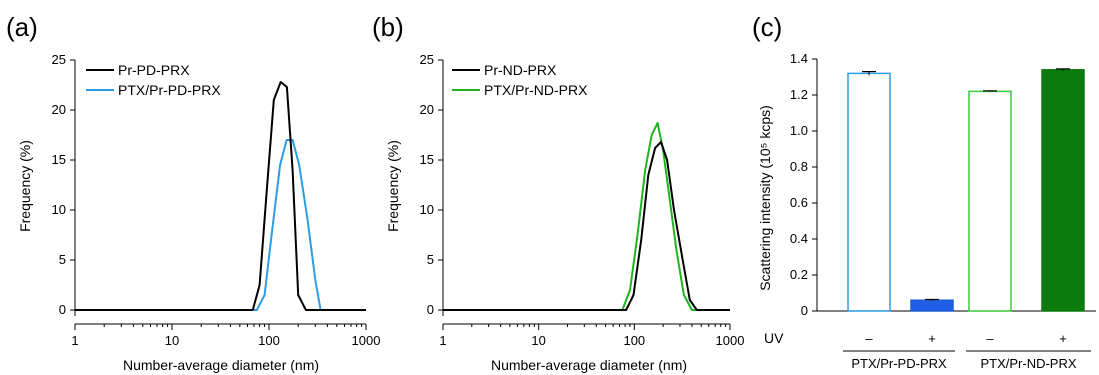  What do you see at coordinates (169, 90) in the screenshot?
I see `legend-label-ptx-pr-pd-prx: PTX/Pr-PD-PRX` at bounding box center [169, 90].